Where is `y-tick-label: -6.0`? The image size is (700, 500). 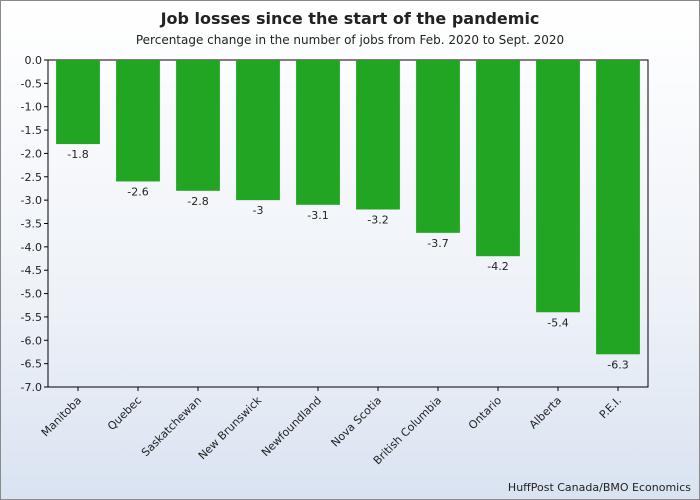 y-tick-label: -6.0 is located at coordinates (31, 340).